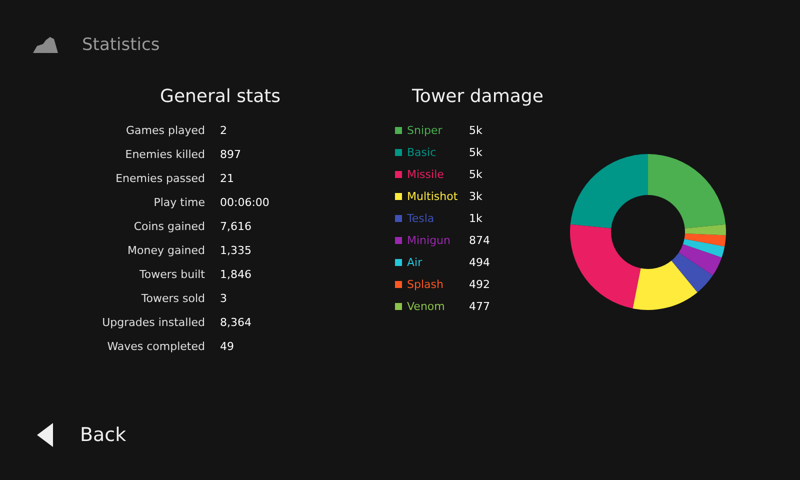  Describe the element at coordinates (169, 226) in the screenshot. I see `category-label: Coins gained` at that location.